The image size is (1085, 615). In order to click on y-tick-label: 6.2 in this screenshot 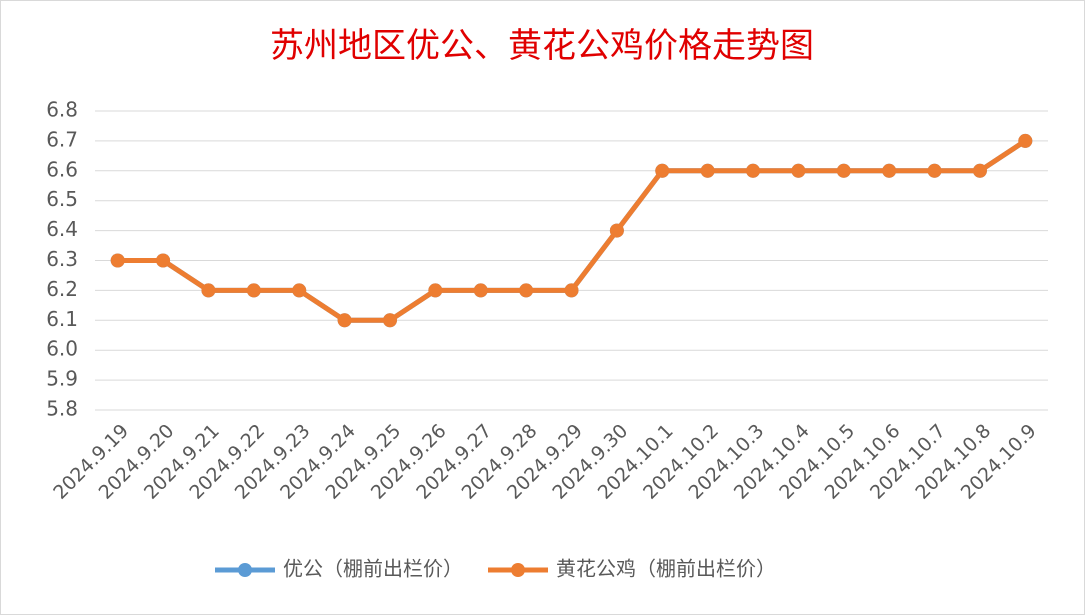, I will do `click(62, 289)`.